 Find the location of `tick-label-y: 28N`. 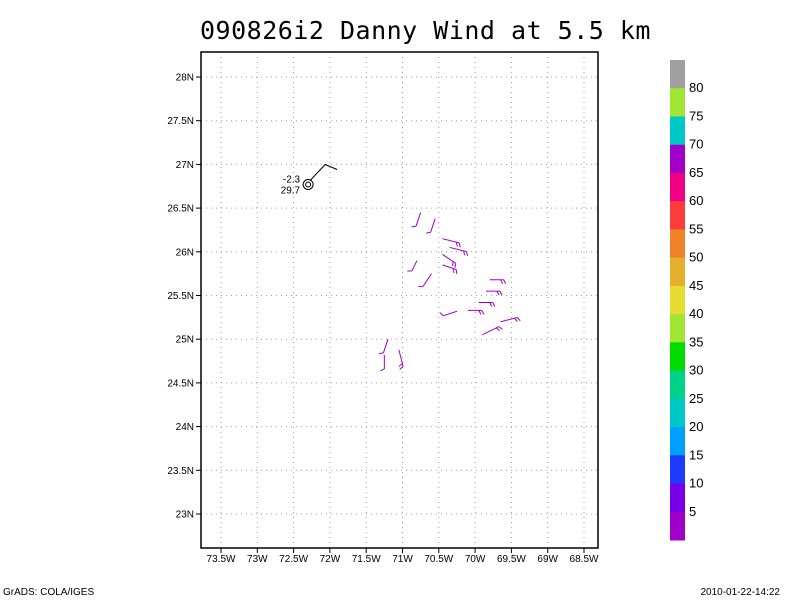

tick-label-y: 28N is located at coordinates (185, 78).